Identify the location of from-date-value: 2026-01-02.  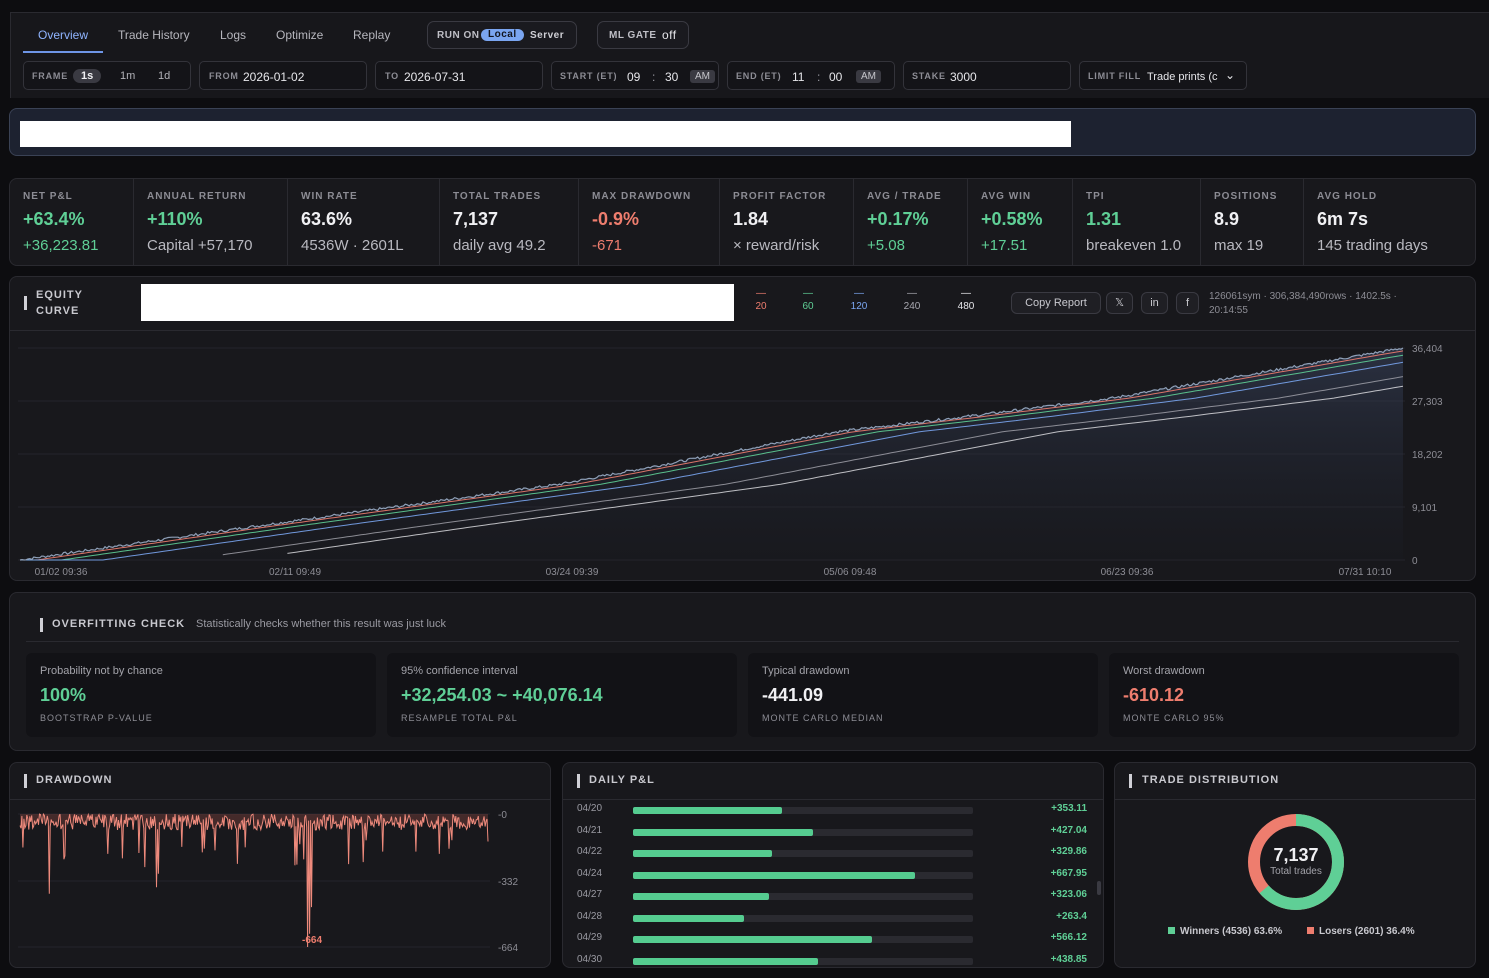
(274, 77).